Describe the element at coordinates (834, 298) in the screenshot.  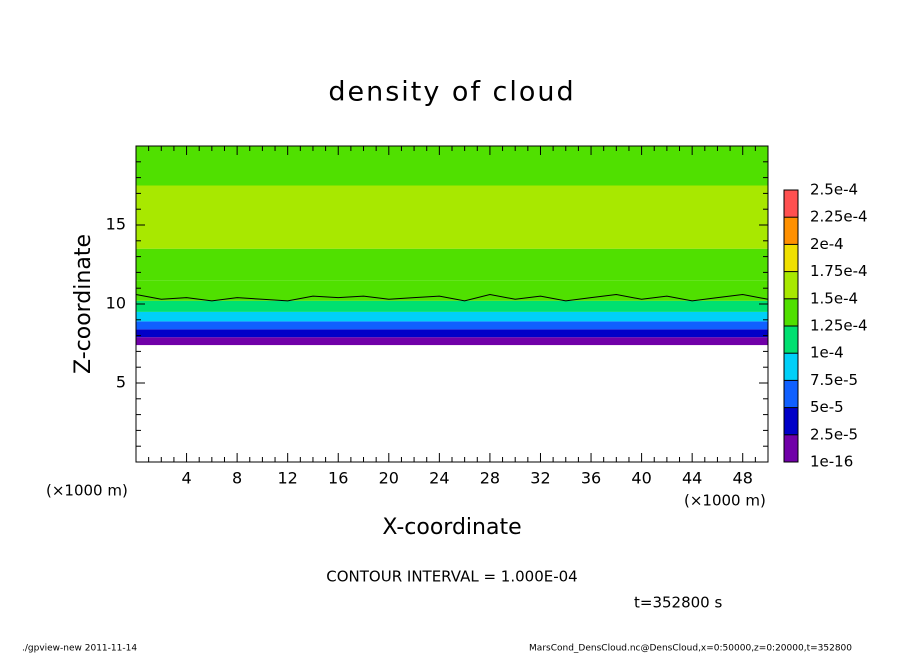
I see `colorbar-label: 1.5e-4` at that location.